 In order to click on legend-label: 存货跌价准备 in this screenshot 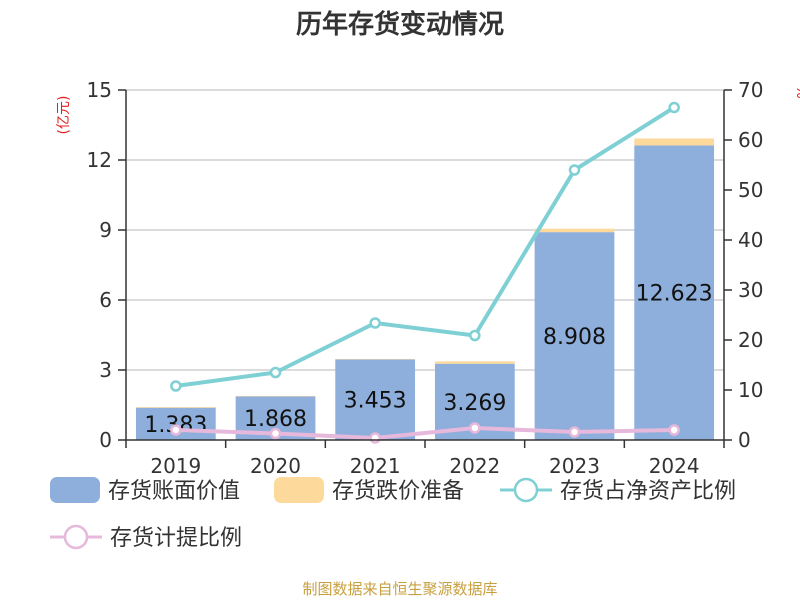, I will do `click(398, 491)`.